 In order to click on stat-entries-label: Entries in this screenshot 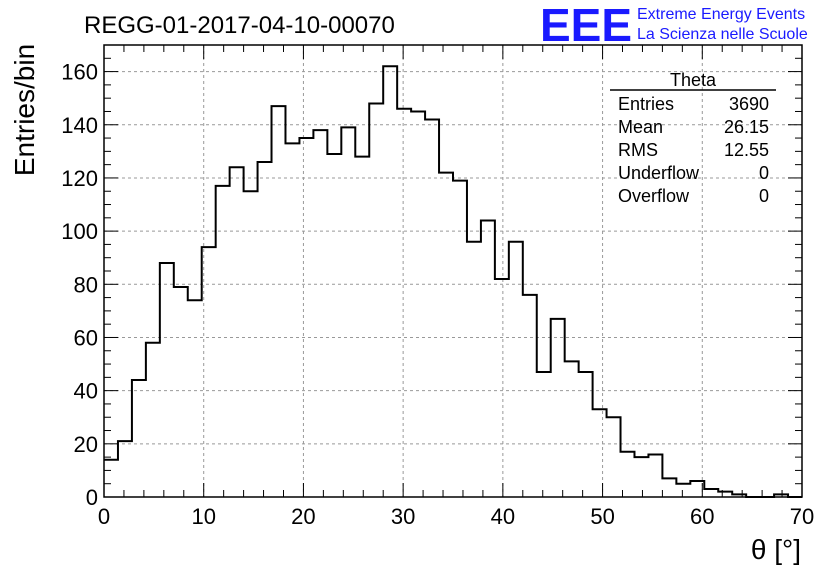, I will do `click(646, 104)`.